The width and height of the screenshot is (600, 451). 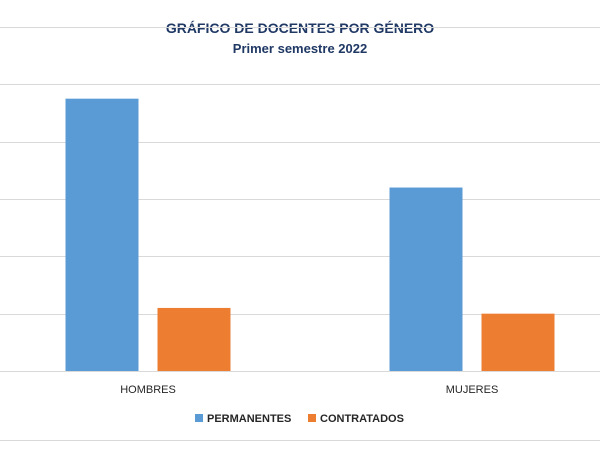 What do you see at coordinates (194, 339) in the screenshot?
I see `bar-contratados-hombres` at bounding box center [194, 339].